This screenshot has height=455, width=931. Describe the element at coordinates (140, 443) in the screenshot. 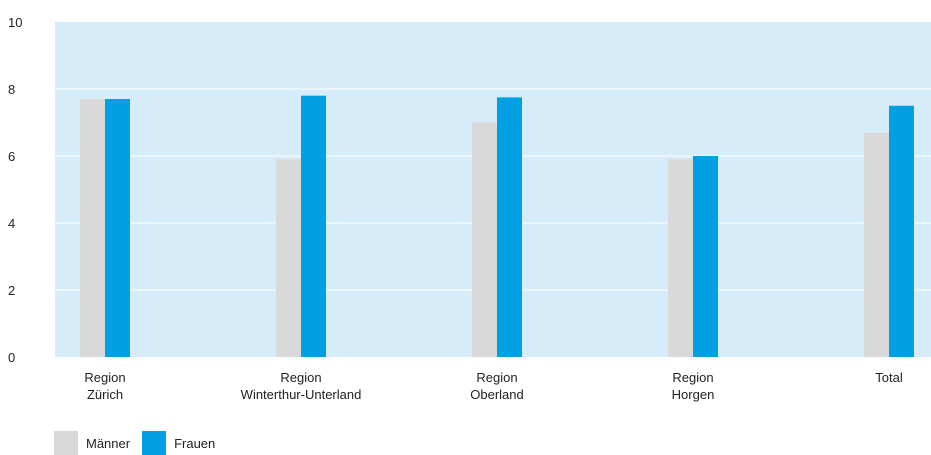

I see `legend: Männer Frauen` at that location.